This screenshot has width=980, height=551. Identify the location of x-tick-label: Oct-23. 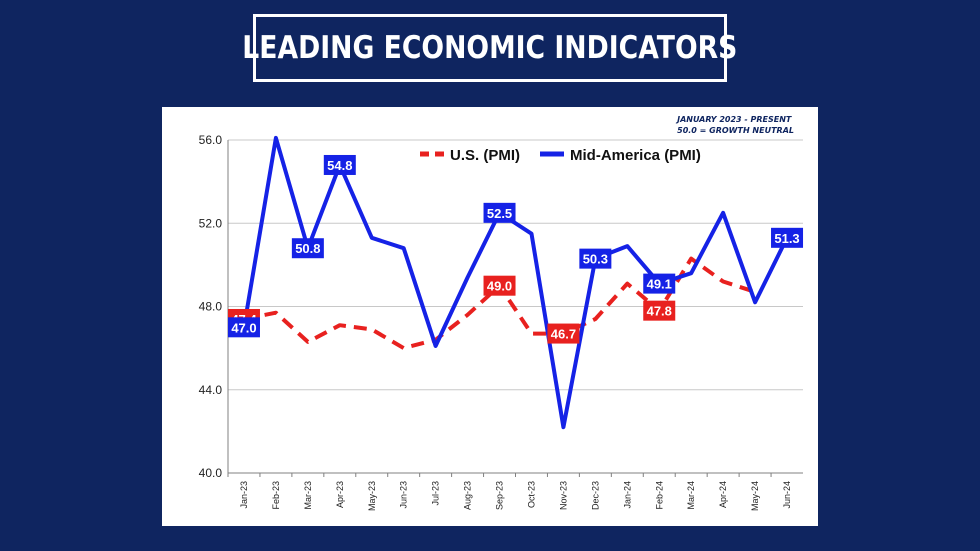
(531, 494).